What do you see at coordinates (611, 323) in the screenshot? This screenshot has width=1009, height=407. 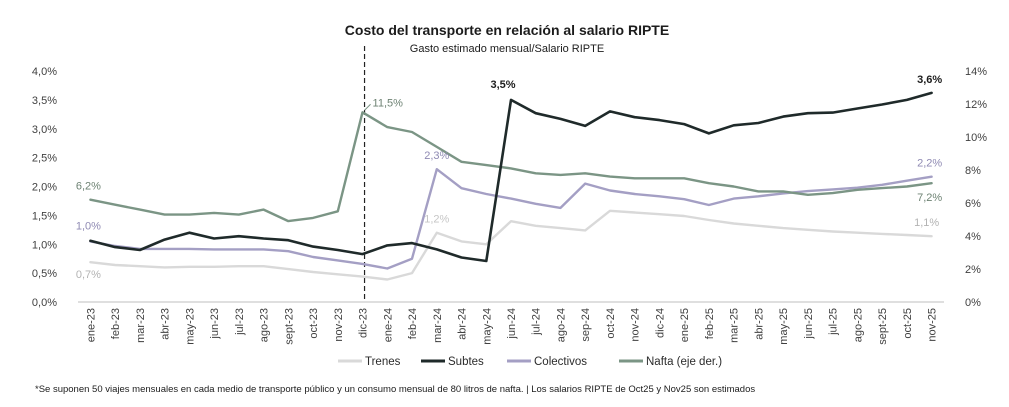 I see `x-tick-label: oct-24` at bounding box center [611, 323].